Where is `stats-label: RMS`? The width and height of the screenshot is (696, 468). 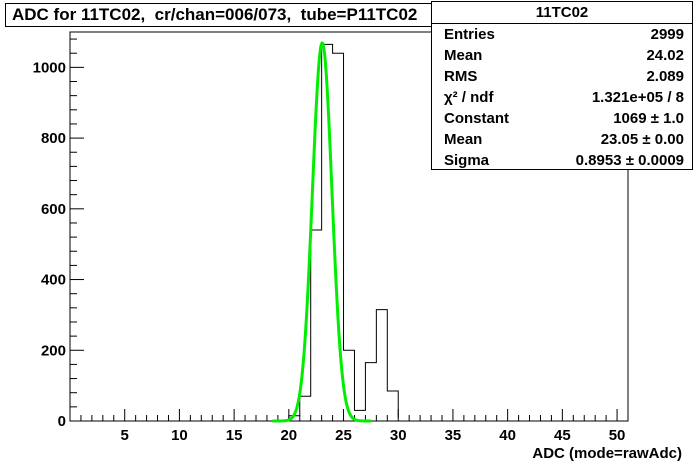
stats-label: RMS is located at coordinates (461, 76).